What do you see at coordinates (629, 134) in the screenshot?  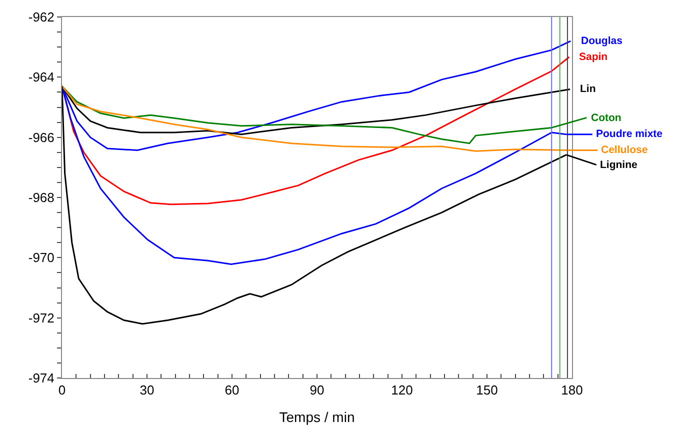 I see `legend-label: Poudre mixte` at bounding box center [629, 134].